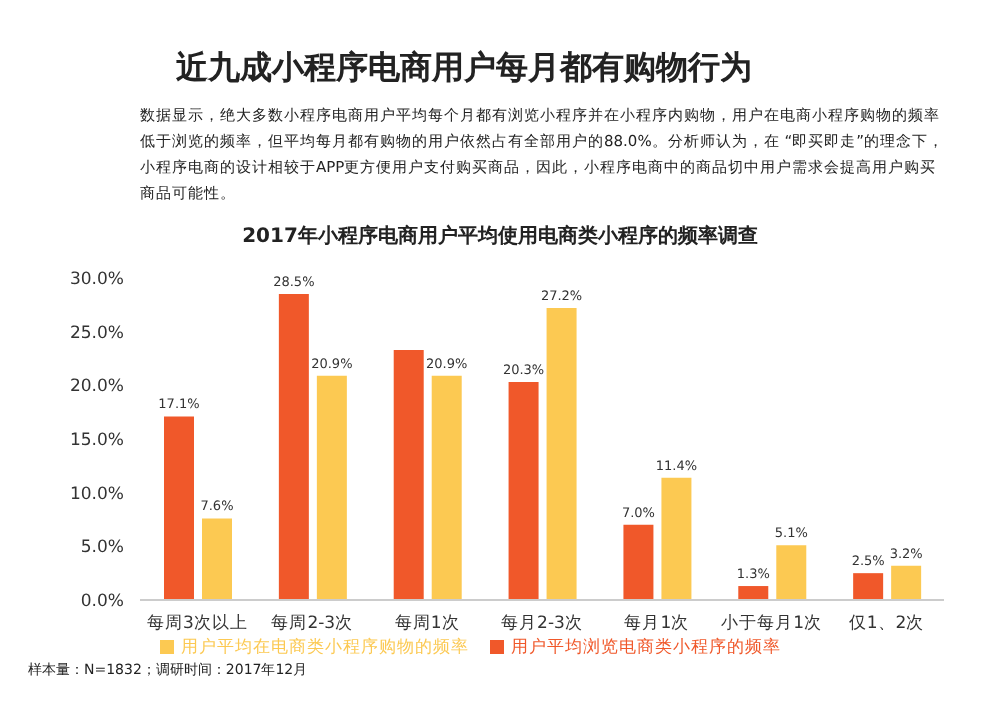 This screenshot has height=724, width=1000. I want to click on y-tick-label: 10.0%, so click(96, 494).